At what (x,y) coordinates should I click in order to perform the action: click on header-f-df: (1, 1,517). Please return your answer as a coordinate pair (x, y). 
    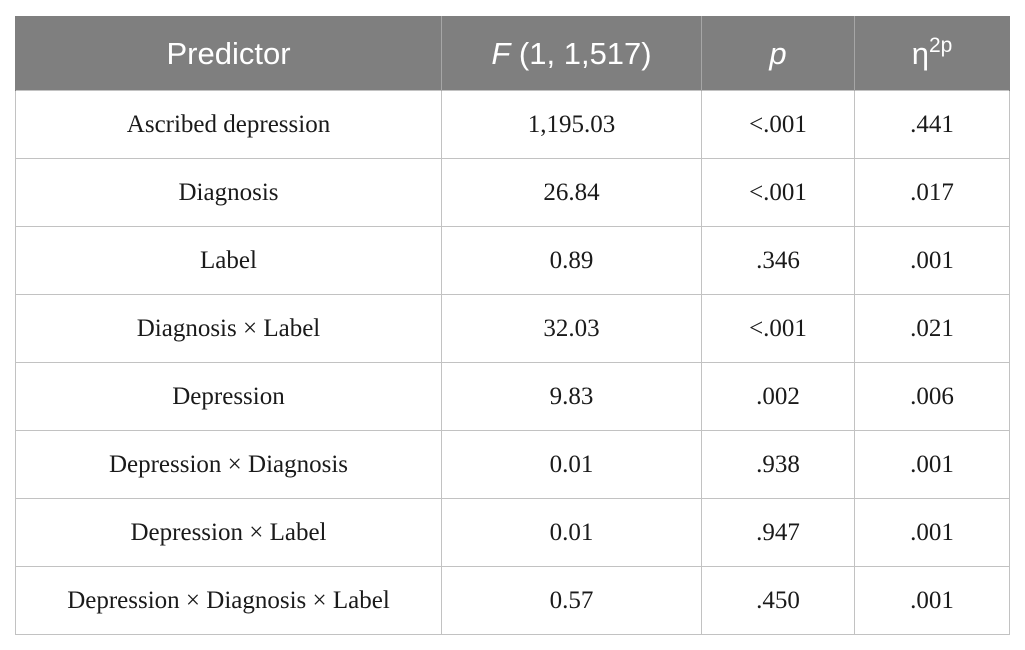
    Looking at the image, I should click on (581, 53).